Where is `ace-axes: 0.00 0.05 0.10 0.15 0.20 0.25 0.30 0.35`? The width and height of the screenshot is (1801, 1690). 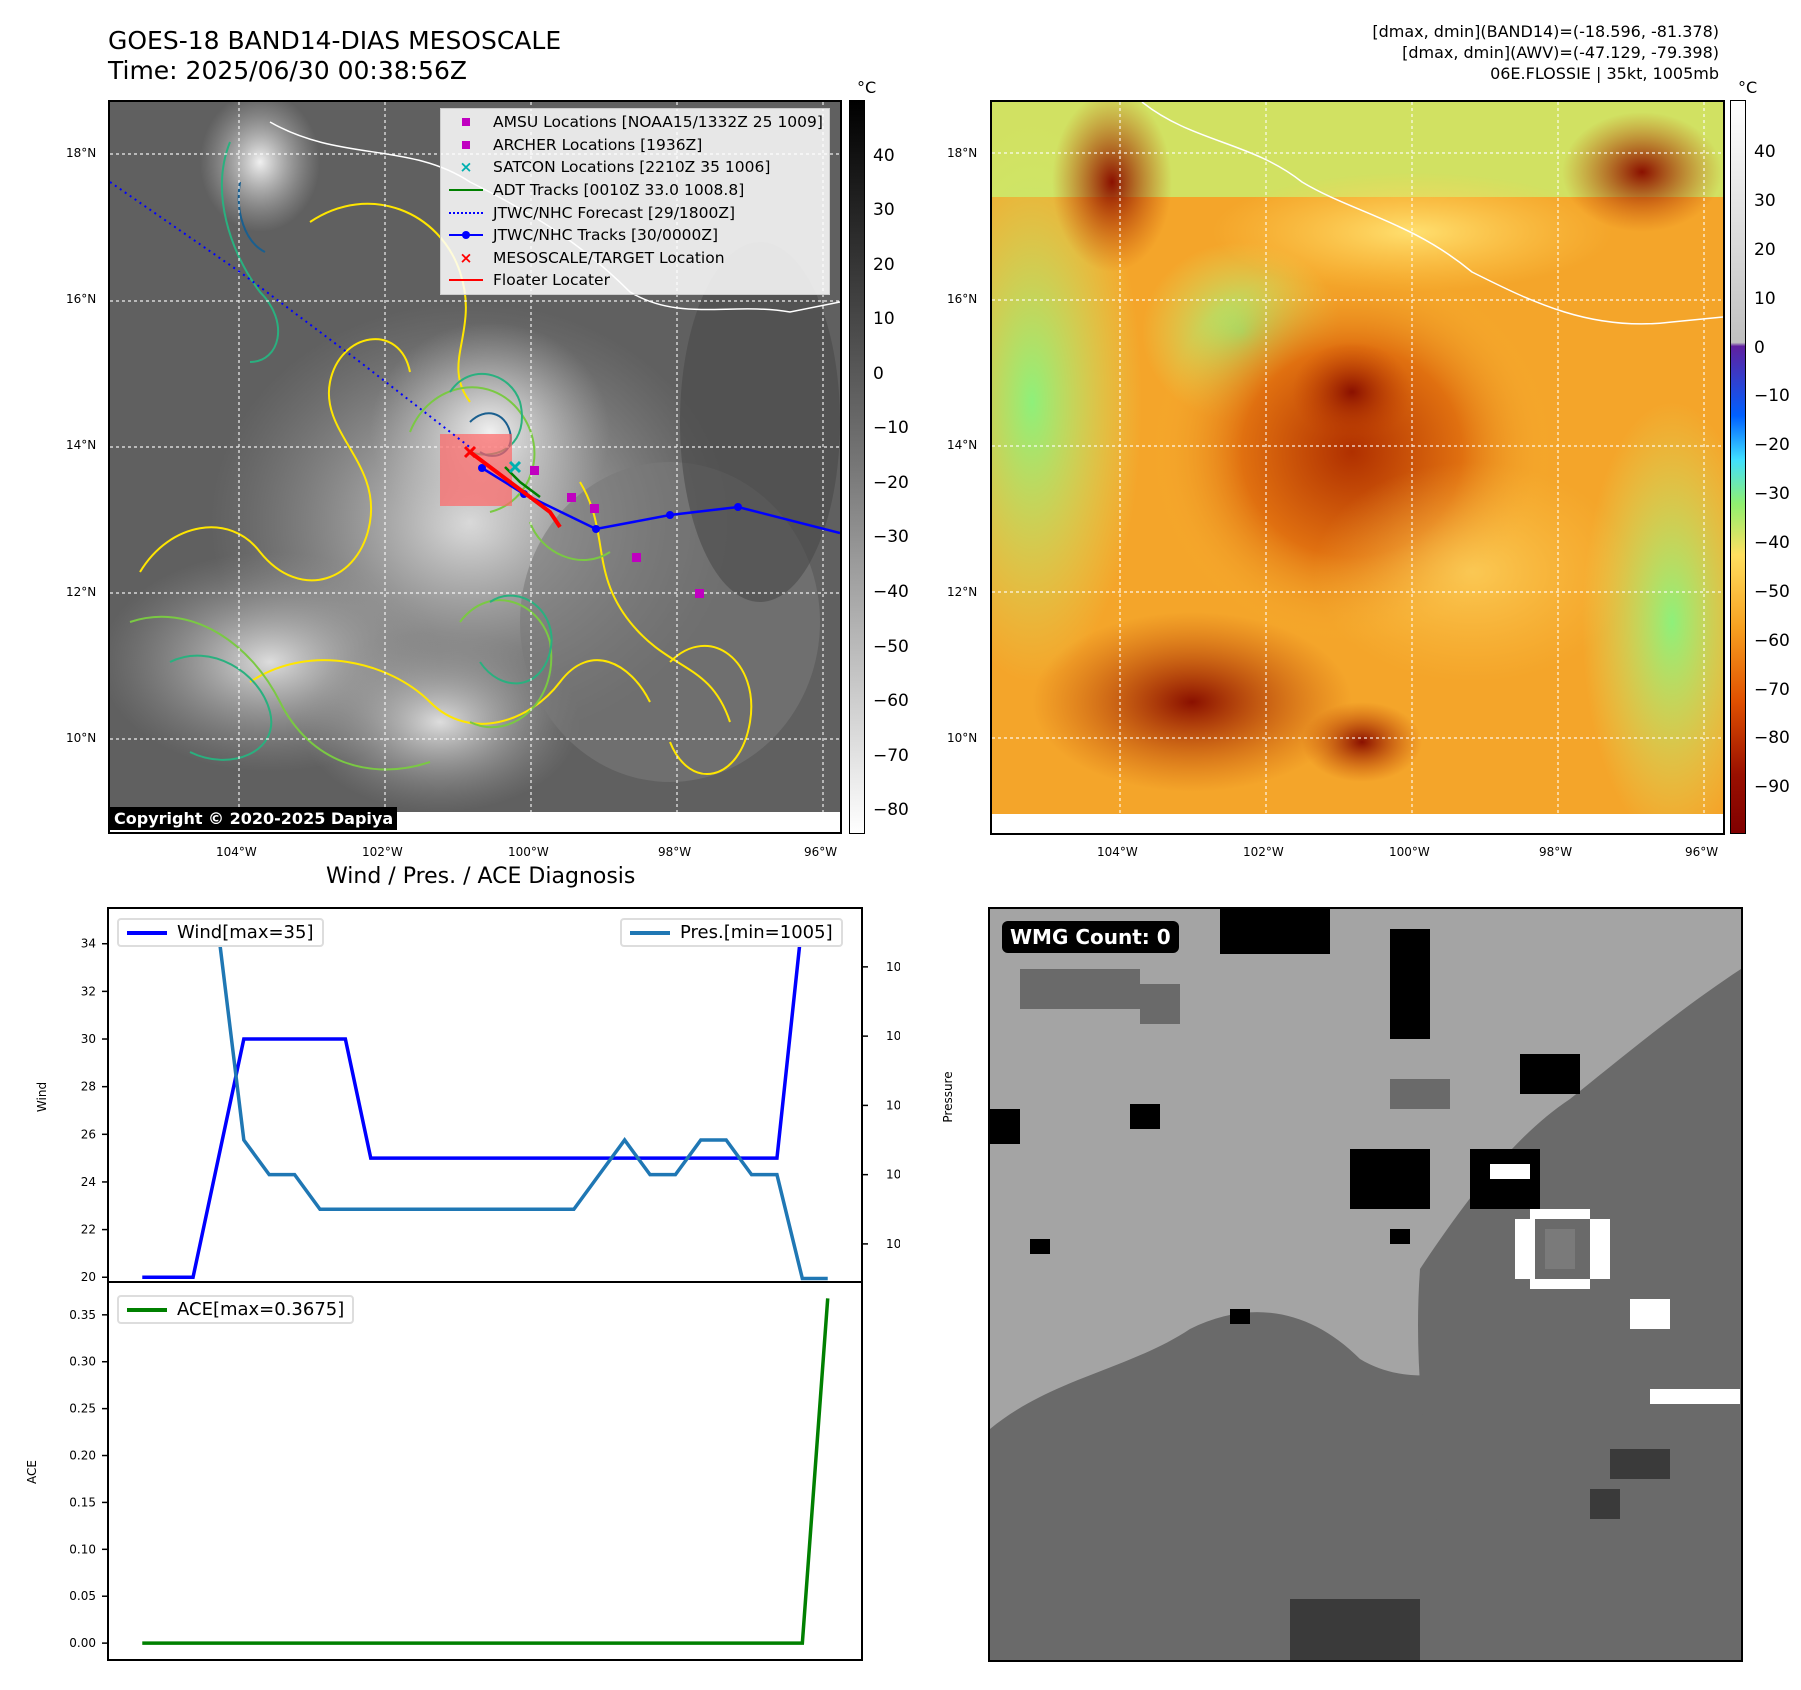
ace-axes: 0.00 0.05 0.10 0.15 0.20 0.25 0.30 0.35 is located at coordinates (466, 1471).